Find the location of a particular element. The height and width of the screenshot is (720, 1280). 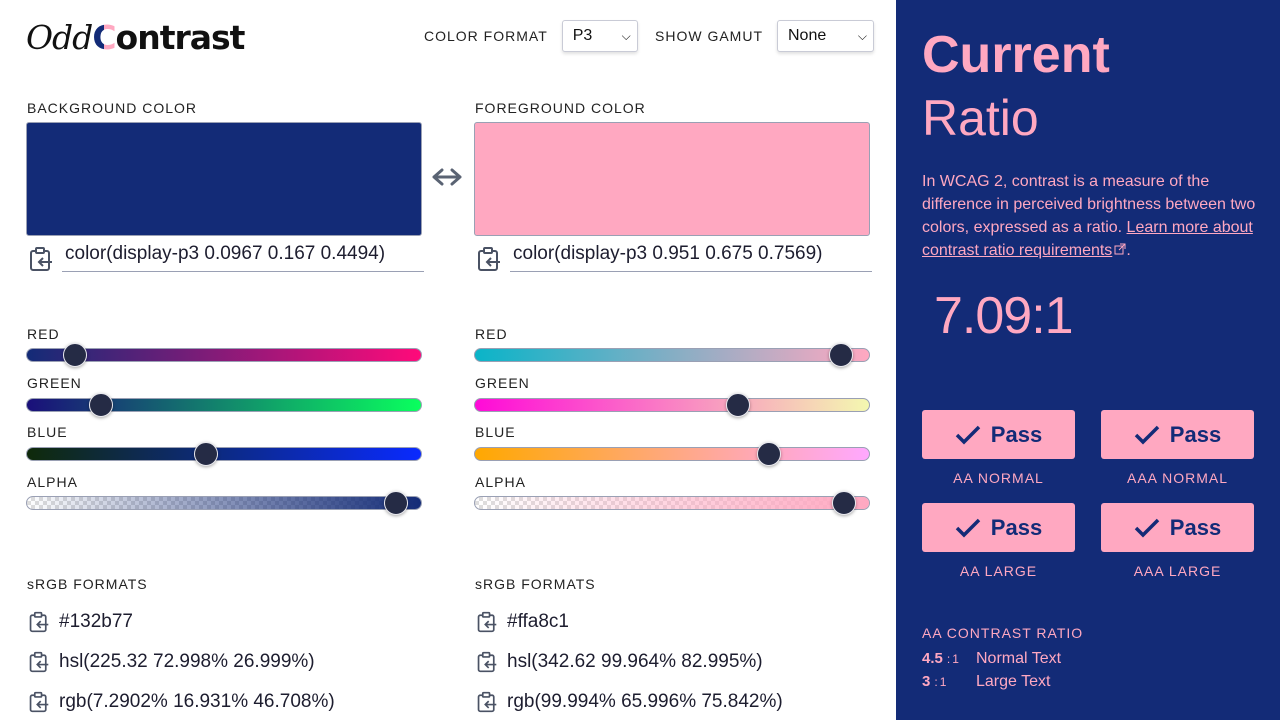

show-gamut-select: None ⌵ is located at coordinates (825, 36).